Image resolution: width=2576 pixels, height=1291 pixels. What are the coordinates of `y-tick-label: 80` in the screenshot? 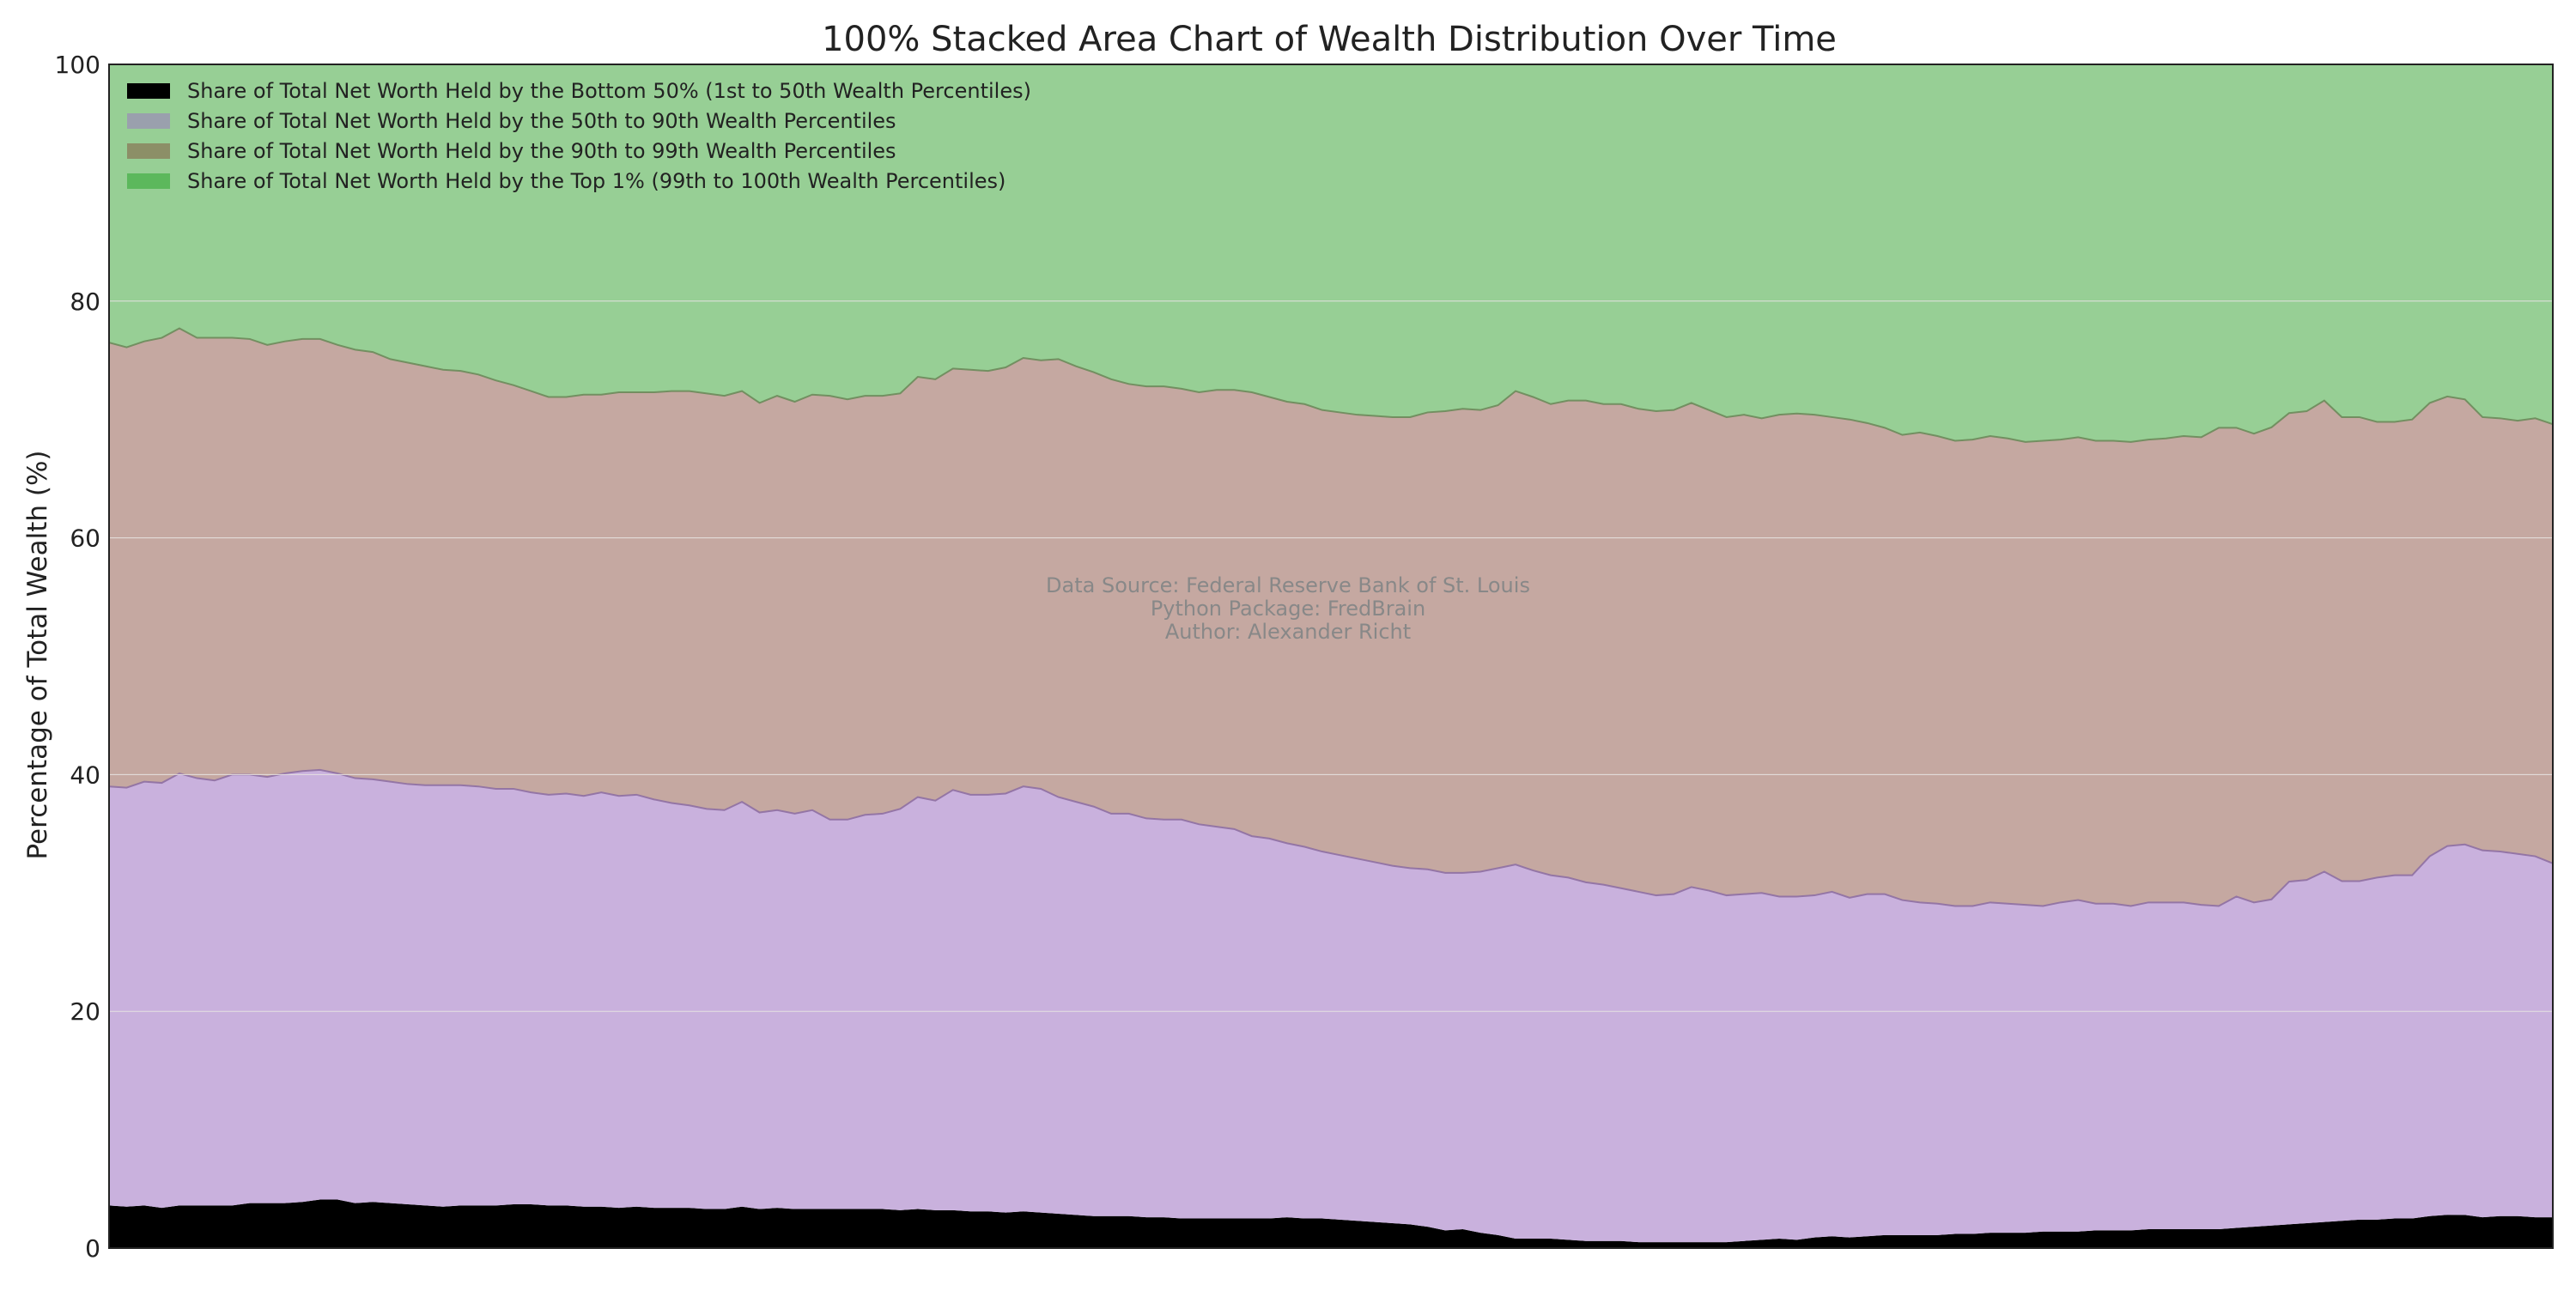 It's located at (85, 302).